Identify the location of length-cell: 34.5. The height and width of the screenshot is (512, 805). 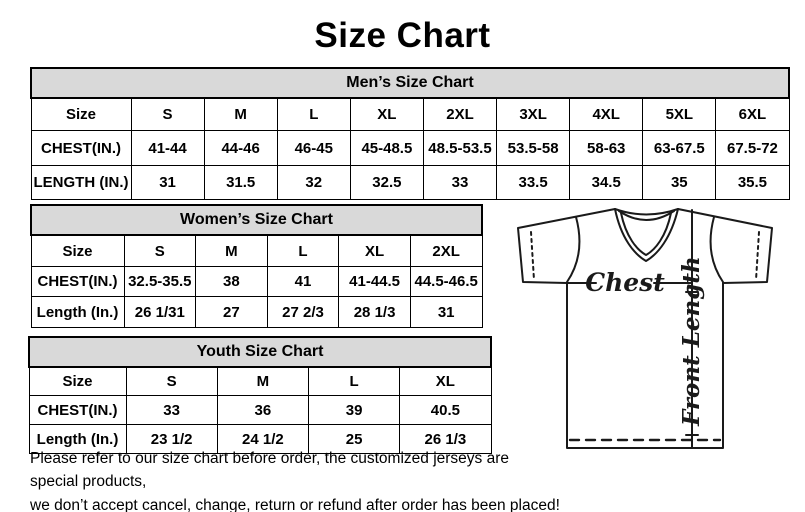
(606, 182).